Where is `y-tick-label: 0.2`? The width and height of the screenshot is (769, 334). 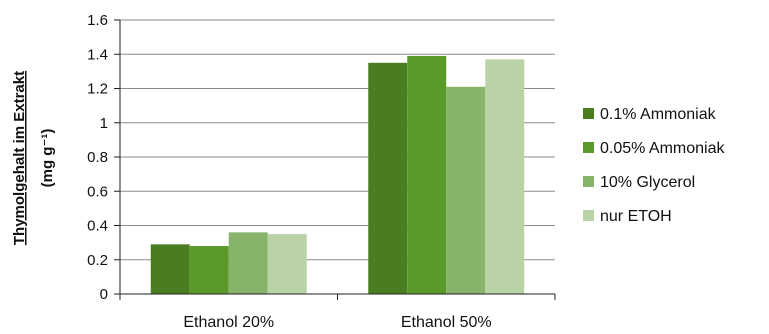 y-tick-label: 0.2 is located at coordinates (97, 260).